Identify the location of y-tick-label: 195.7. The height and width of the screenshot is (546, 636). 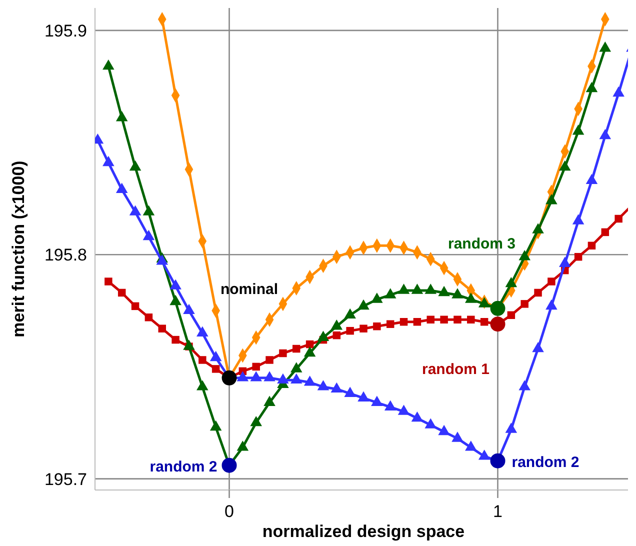
(65, 479).